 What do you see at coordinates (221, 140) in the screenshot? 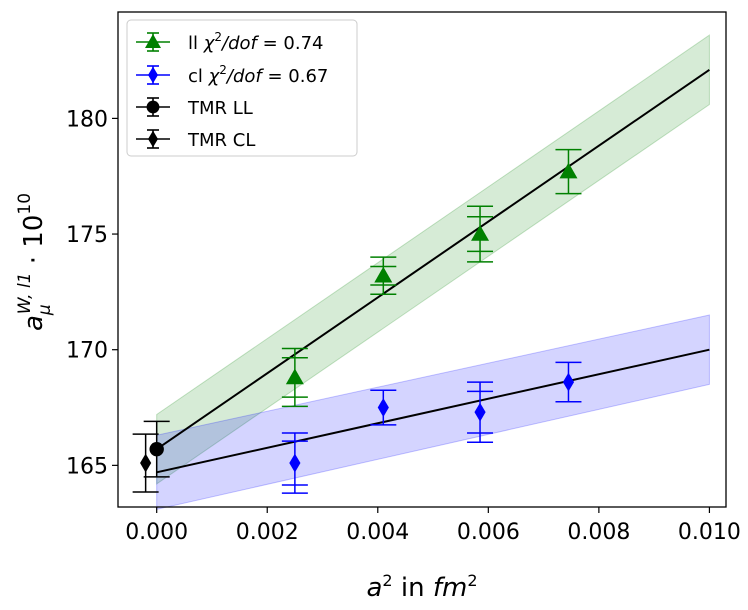
I see `legend-label-3: TMR CL` at bounding box center [221, 140].